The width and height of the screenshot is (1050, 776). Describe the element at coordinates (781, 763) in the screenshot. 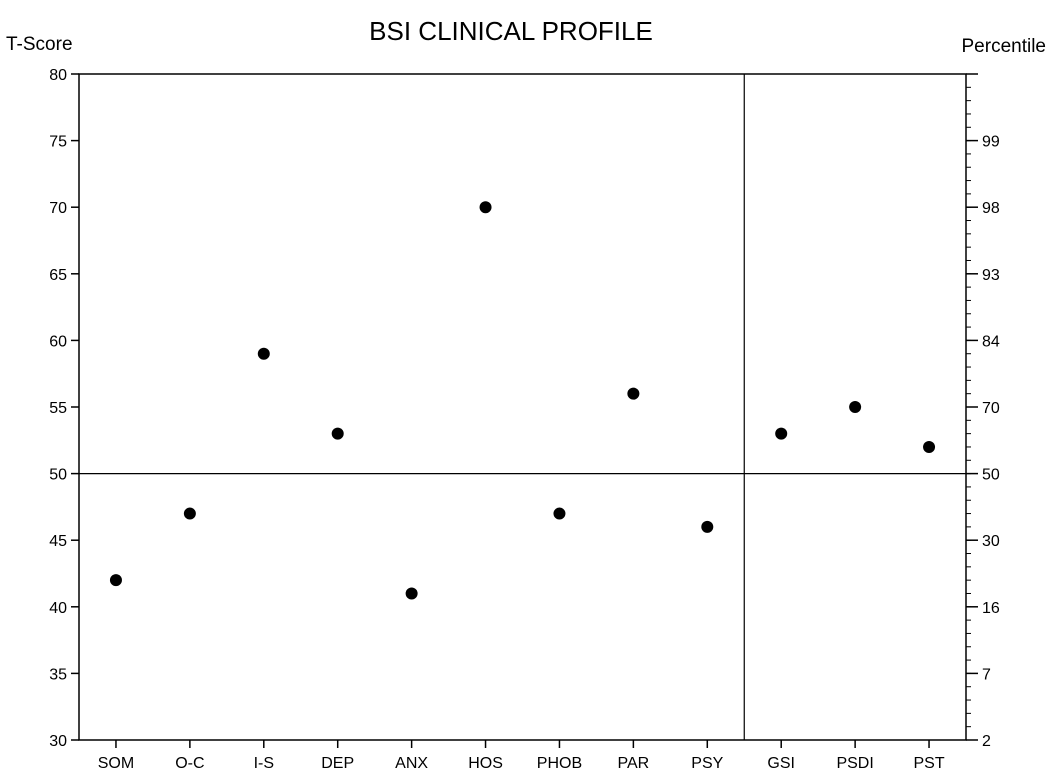

I see `category-label: GSI` at that location.